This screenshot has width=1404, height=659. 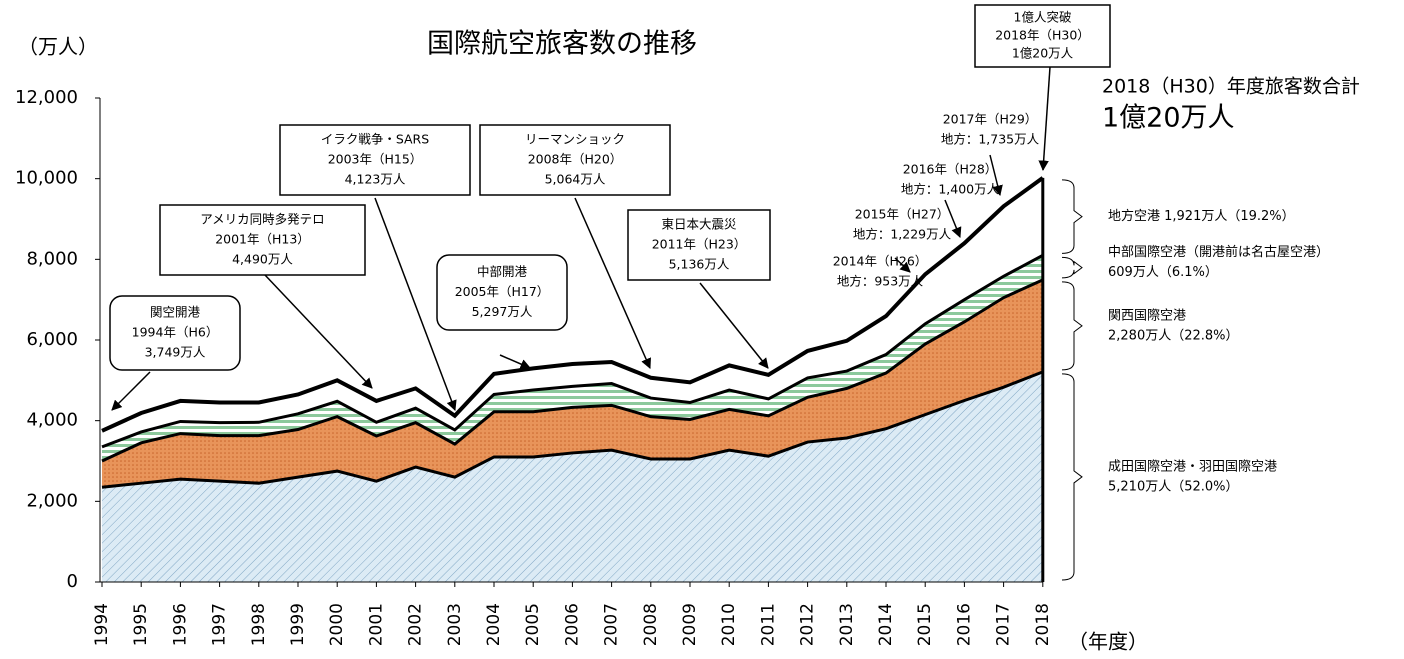 What do you see at coordinates (455, 624) in the screenshot?
I see `x-tick-label: 2003` at bounding box center [455, 624].